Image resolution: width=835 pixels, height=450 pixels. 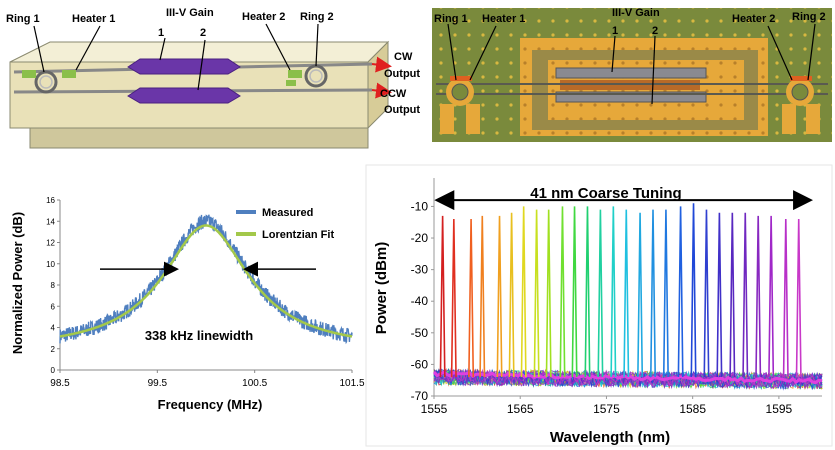 What do you see at coordinates (520, 409) in the screenshot?
I see `tuning-x-tick-label: 1565` at bounding box center [520, 409].